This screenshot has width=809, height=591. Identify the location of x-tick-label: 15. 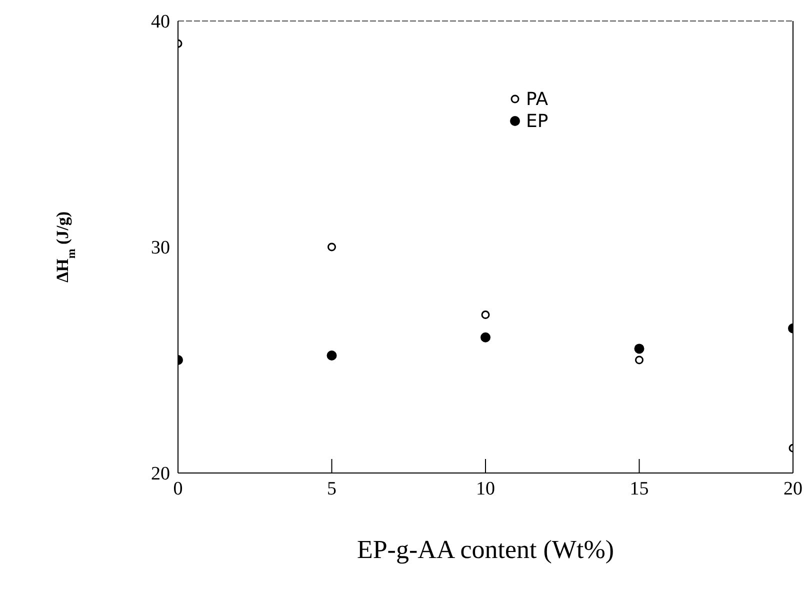
(639, 489).